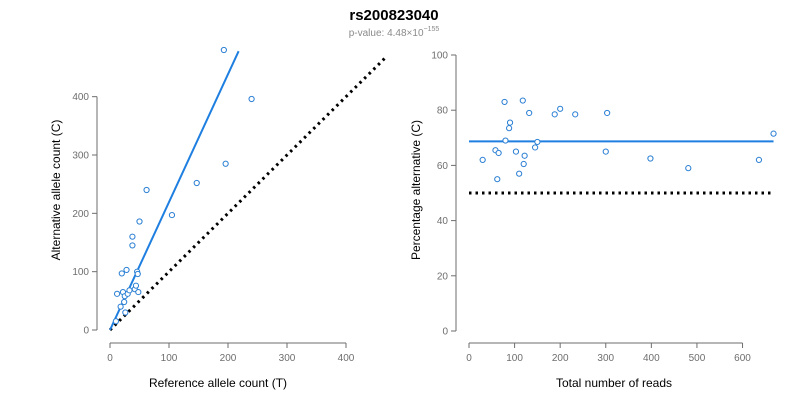  Describe the element at coordinates (443, 221) in the screenshot. I see `y-tick-label: 40` at that location.